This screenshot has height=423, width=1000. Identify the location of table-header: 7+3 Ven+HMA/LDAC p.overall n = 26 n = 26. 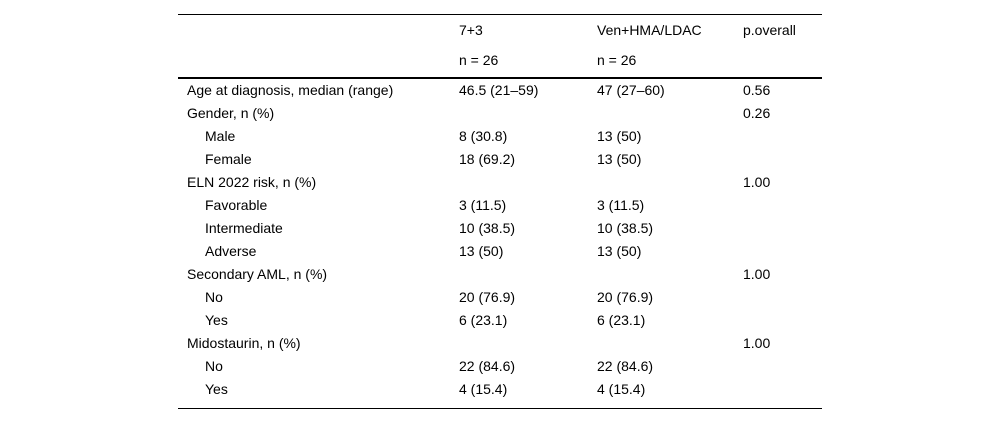
(500, 47).